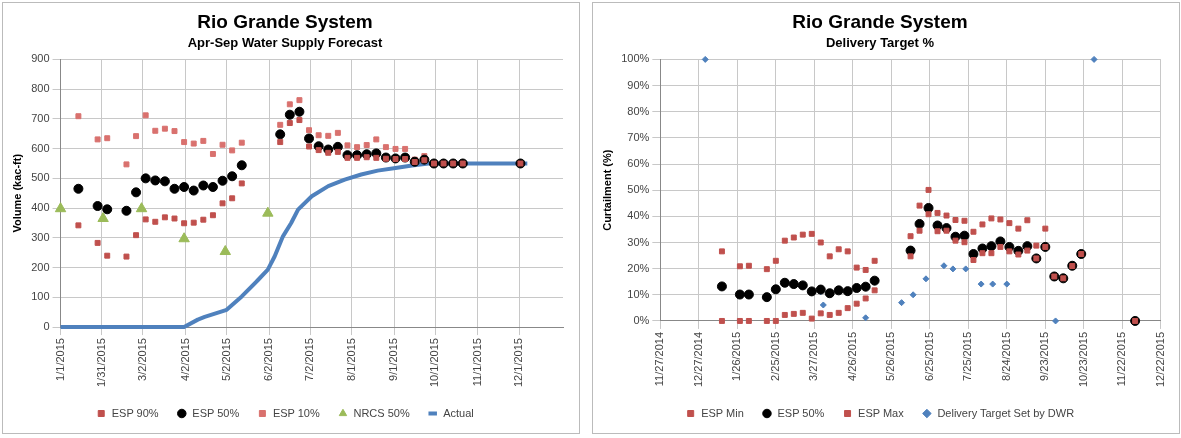 Image resolution: width=1181 pixels, height=438 pixels. Describe the element at coordinates (309, 359) in the screenshot. I see `x-tick-label: 7/2/2015` at that location.